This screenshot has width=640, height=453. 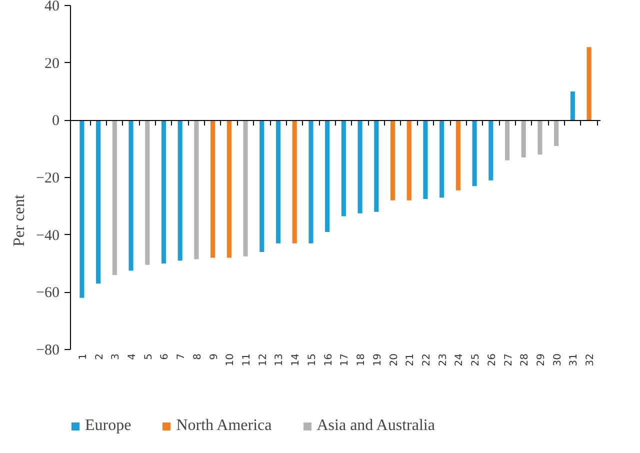 What do you see at coordinates (132, 356) in the screenshot?
I see `x-tick-label: 4` at bounding box center [132, 356].